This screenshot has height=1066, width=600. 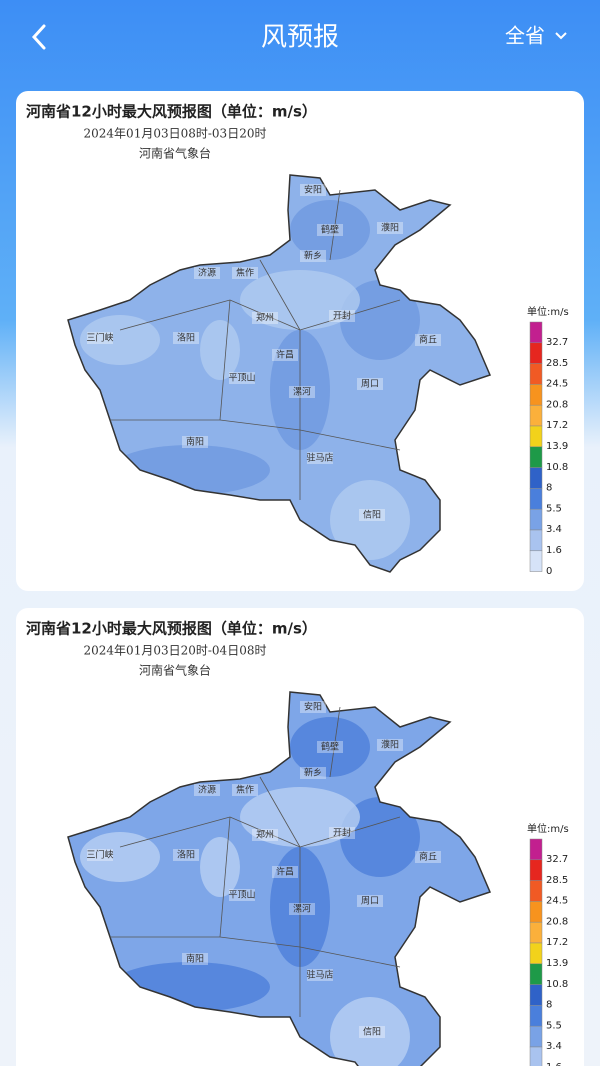 I want to click on region-selector: 全省, so click(x=525, y=36).